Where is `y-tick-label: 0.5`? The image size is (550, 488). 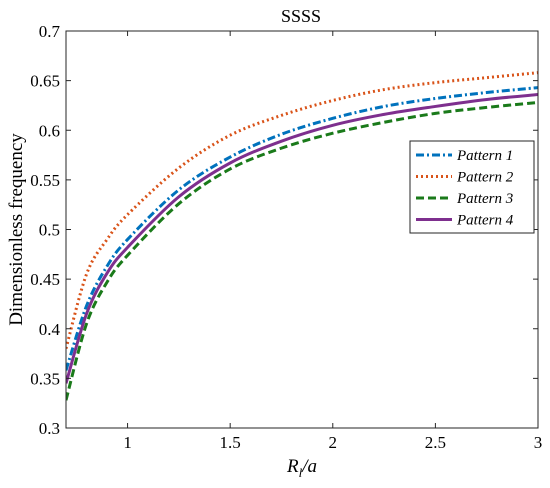
y-tick-label: 0.5 is located at coordinates (49, 230).